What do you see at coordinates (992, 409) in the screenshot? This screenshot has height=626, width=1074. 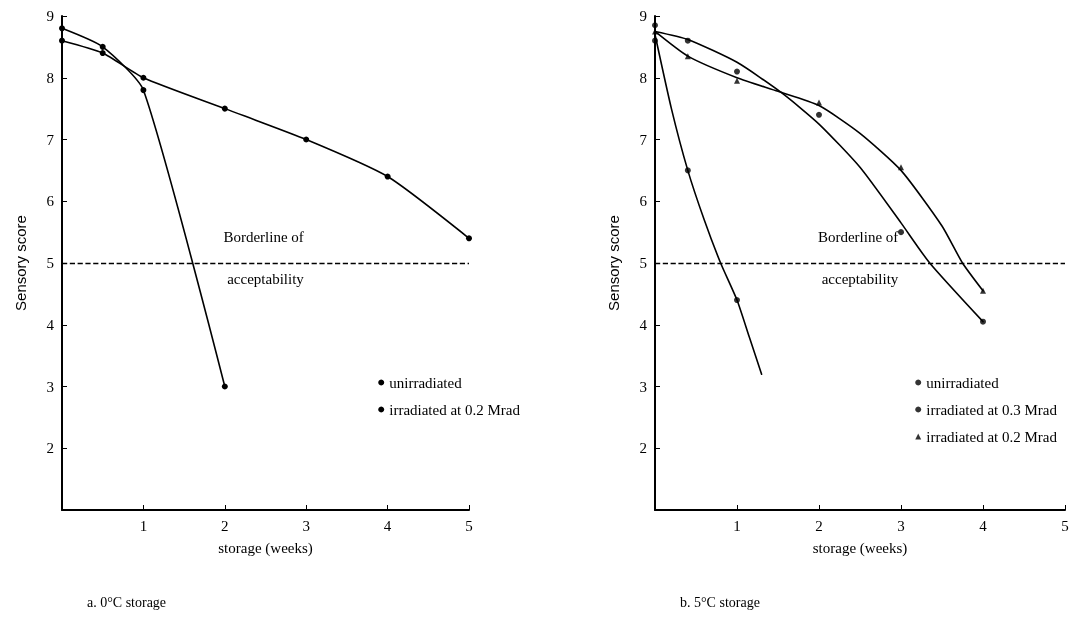 I see `legend-label: irradiated at 0.3 Mrad` at bounding box center [992, 409].